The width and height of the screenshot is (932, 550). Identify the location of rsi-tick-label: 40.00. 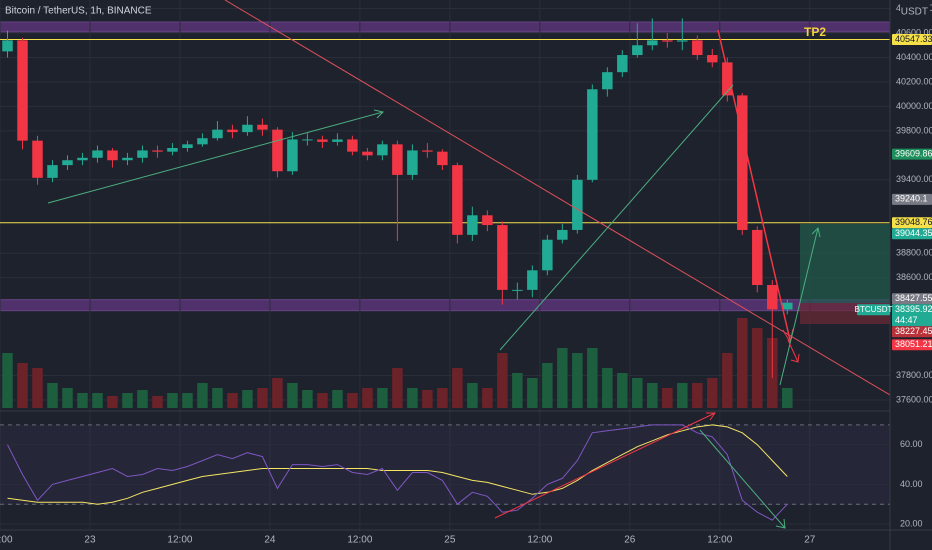
(911, 484).